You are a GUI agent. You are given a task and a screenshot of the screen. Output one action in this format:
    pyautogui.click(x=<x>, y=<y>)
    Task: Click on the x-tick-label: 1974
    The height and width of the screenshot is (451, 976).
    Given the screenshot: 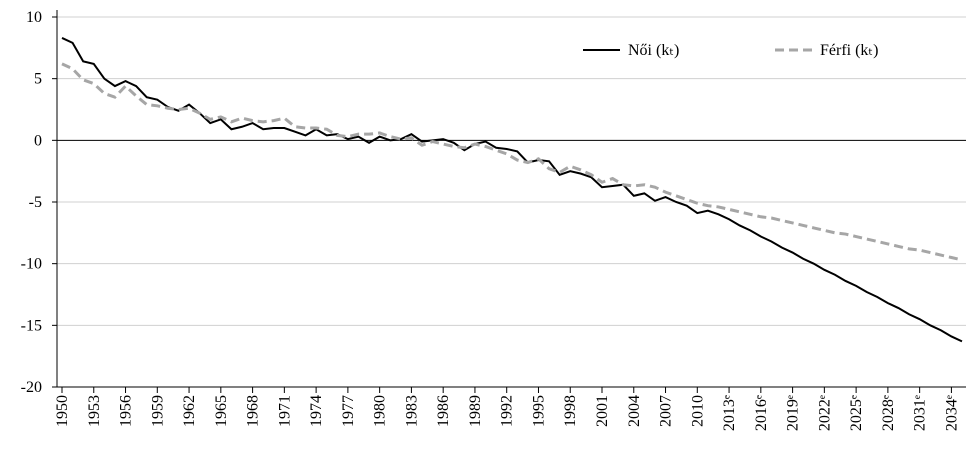 What is the action you would take?
    pyautogui.click(x=316, y=411)
    